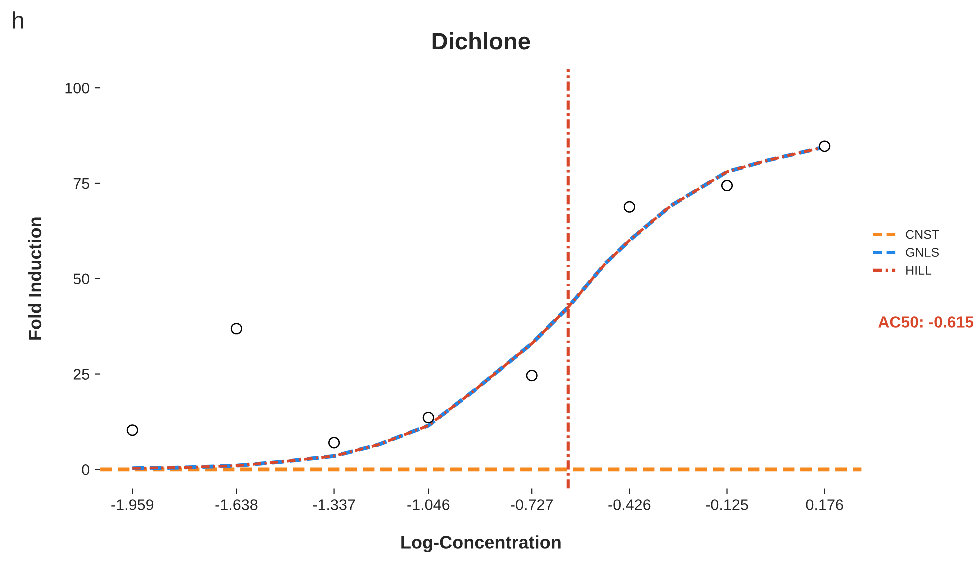 Image resolution: width=976 pixels, height=575 pixels. I want to click on x-tick-label: -1.046, so click(429, 505).